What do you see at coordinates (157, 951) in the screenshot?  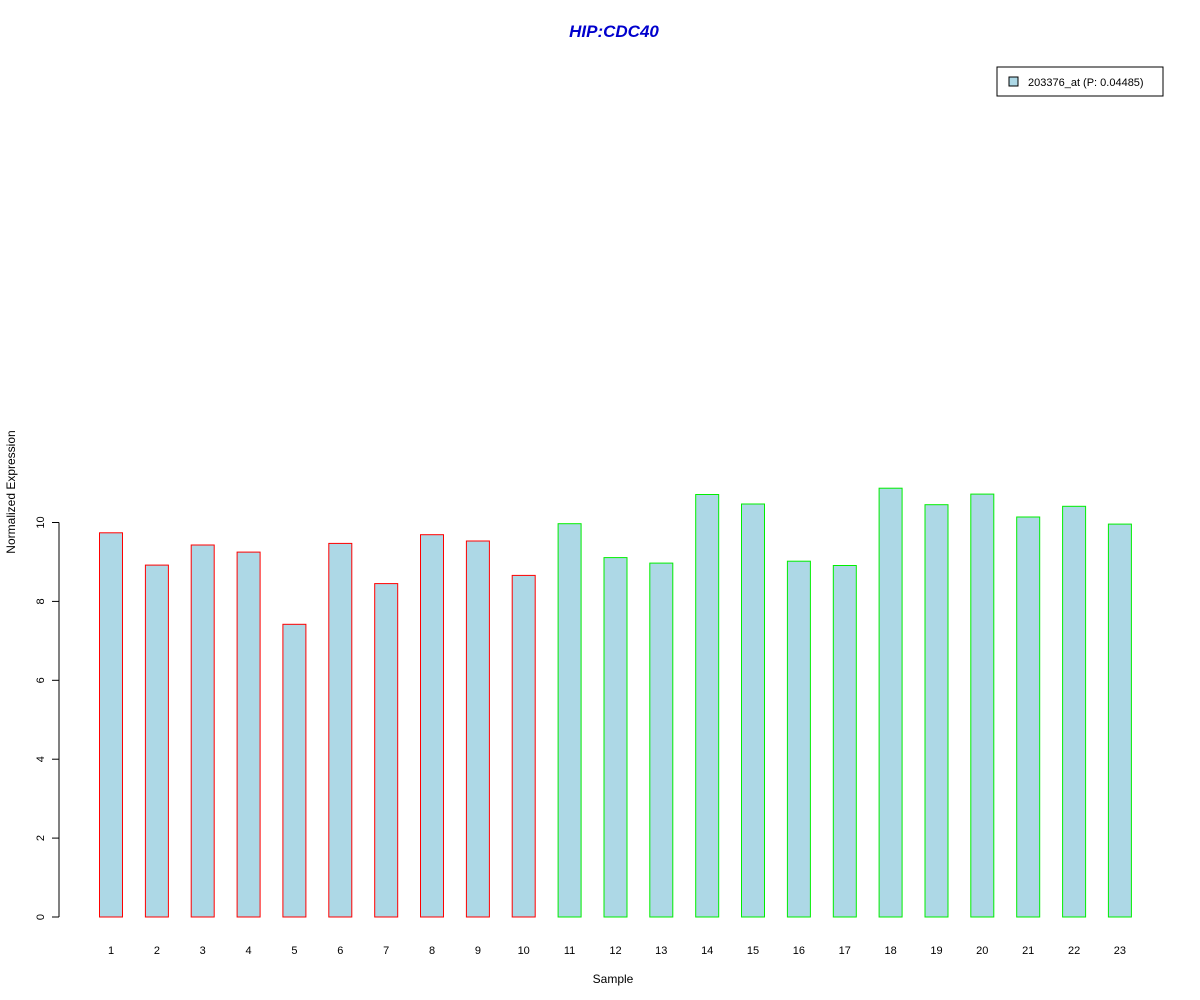 I see `x-tick-label-2: 2` at bounding box center [157, 951].